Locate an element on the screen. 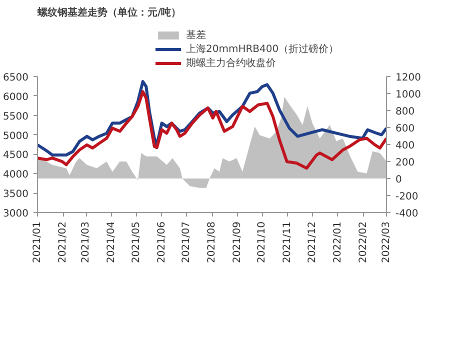 This screenshot has height=346, width=468. x-tick-label: 2021/02 is located at coordinates (63, 242).